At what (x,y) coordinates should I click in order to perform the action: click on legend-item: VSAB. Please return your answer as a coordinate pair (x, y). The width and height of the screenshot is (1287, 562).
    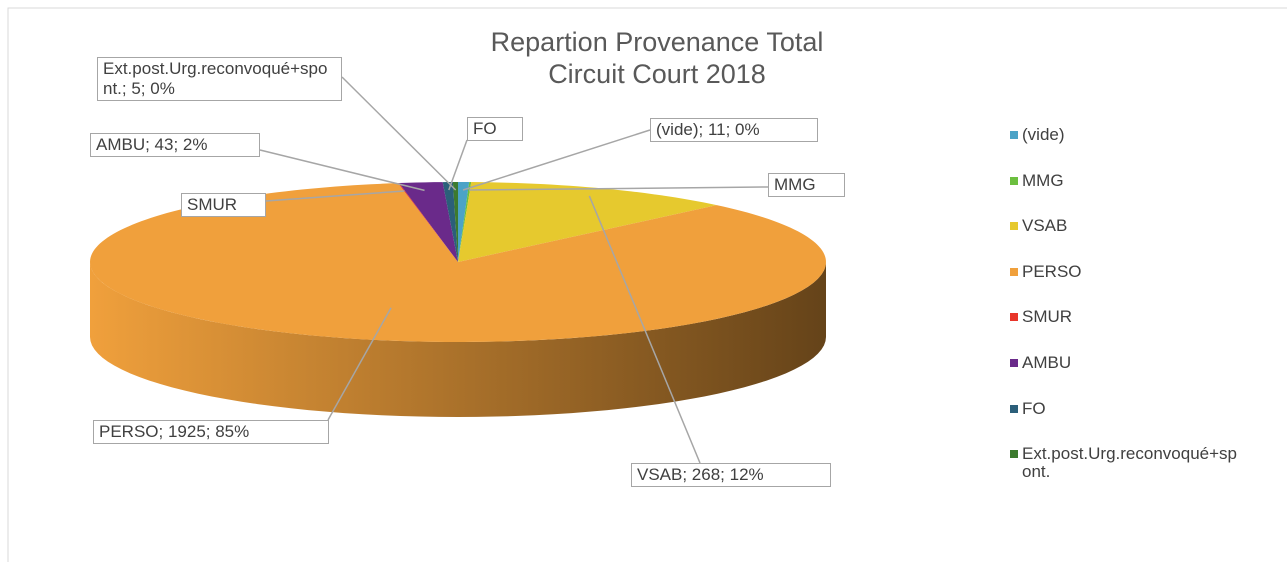
    Looking at the image, I should click on (1145, 226).